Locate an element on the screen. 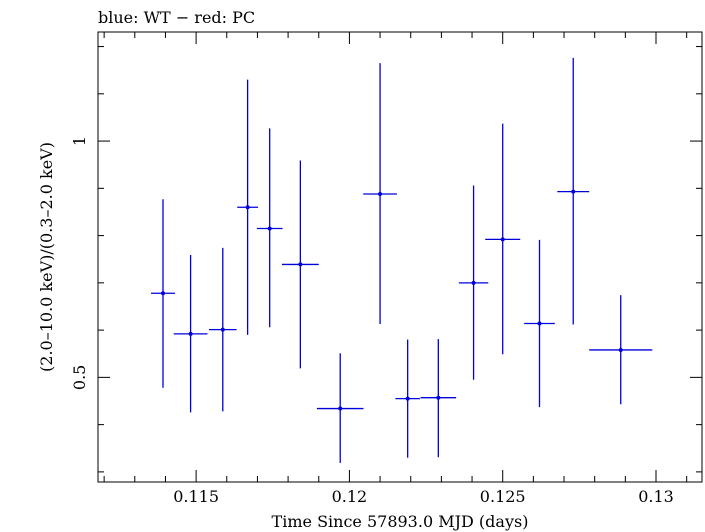  x-tick-label: 0.115 is located at coordinates (196, 496).